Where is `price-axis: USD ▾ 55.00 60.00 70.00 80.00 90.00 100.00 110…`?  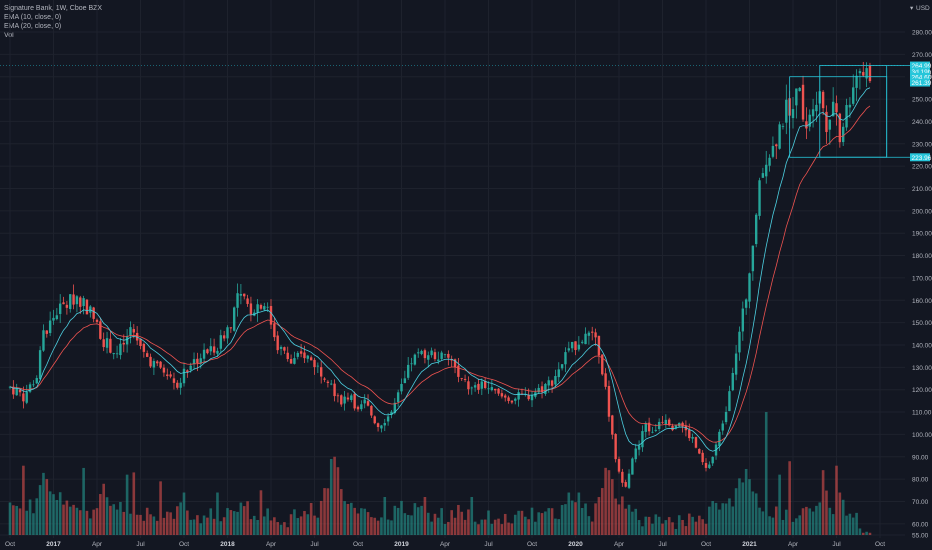
price-axis: USD ▾ 55.00 60.00 70.00 80.00 90.00 100.00 110… is located at coordinates (921, 272).